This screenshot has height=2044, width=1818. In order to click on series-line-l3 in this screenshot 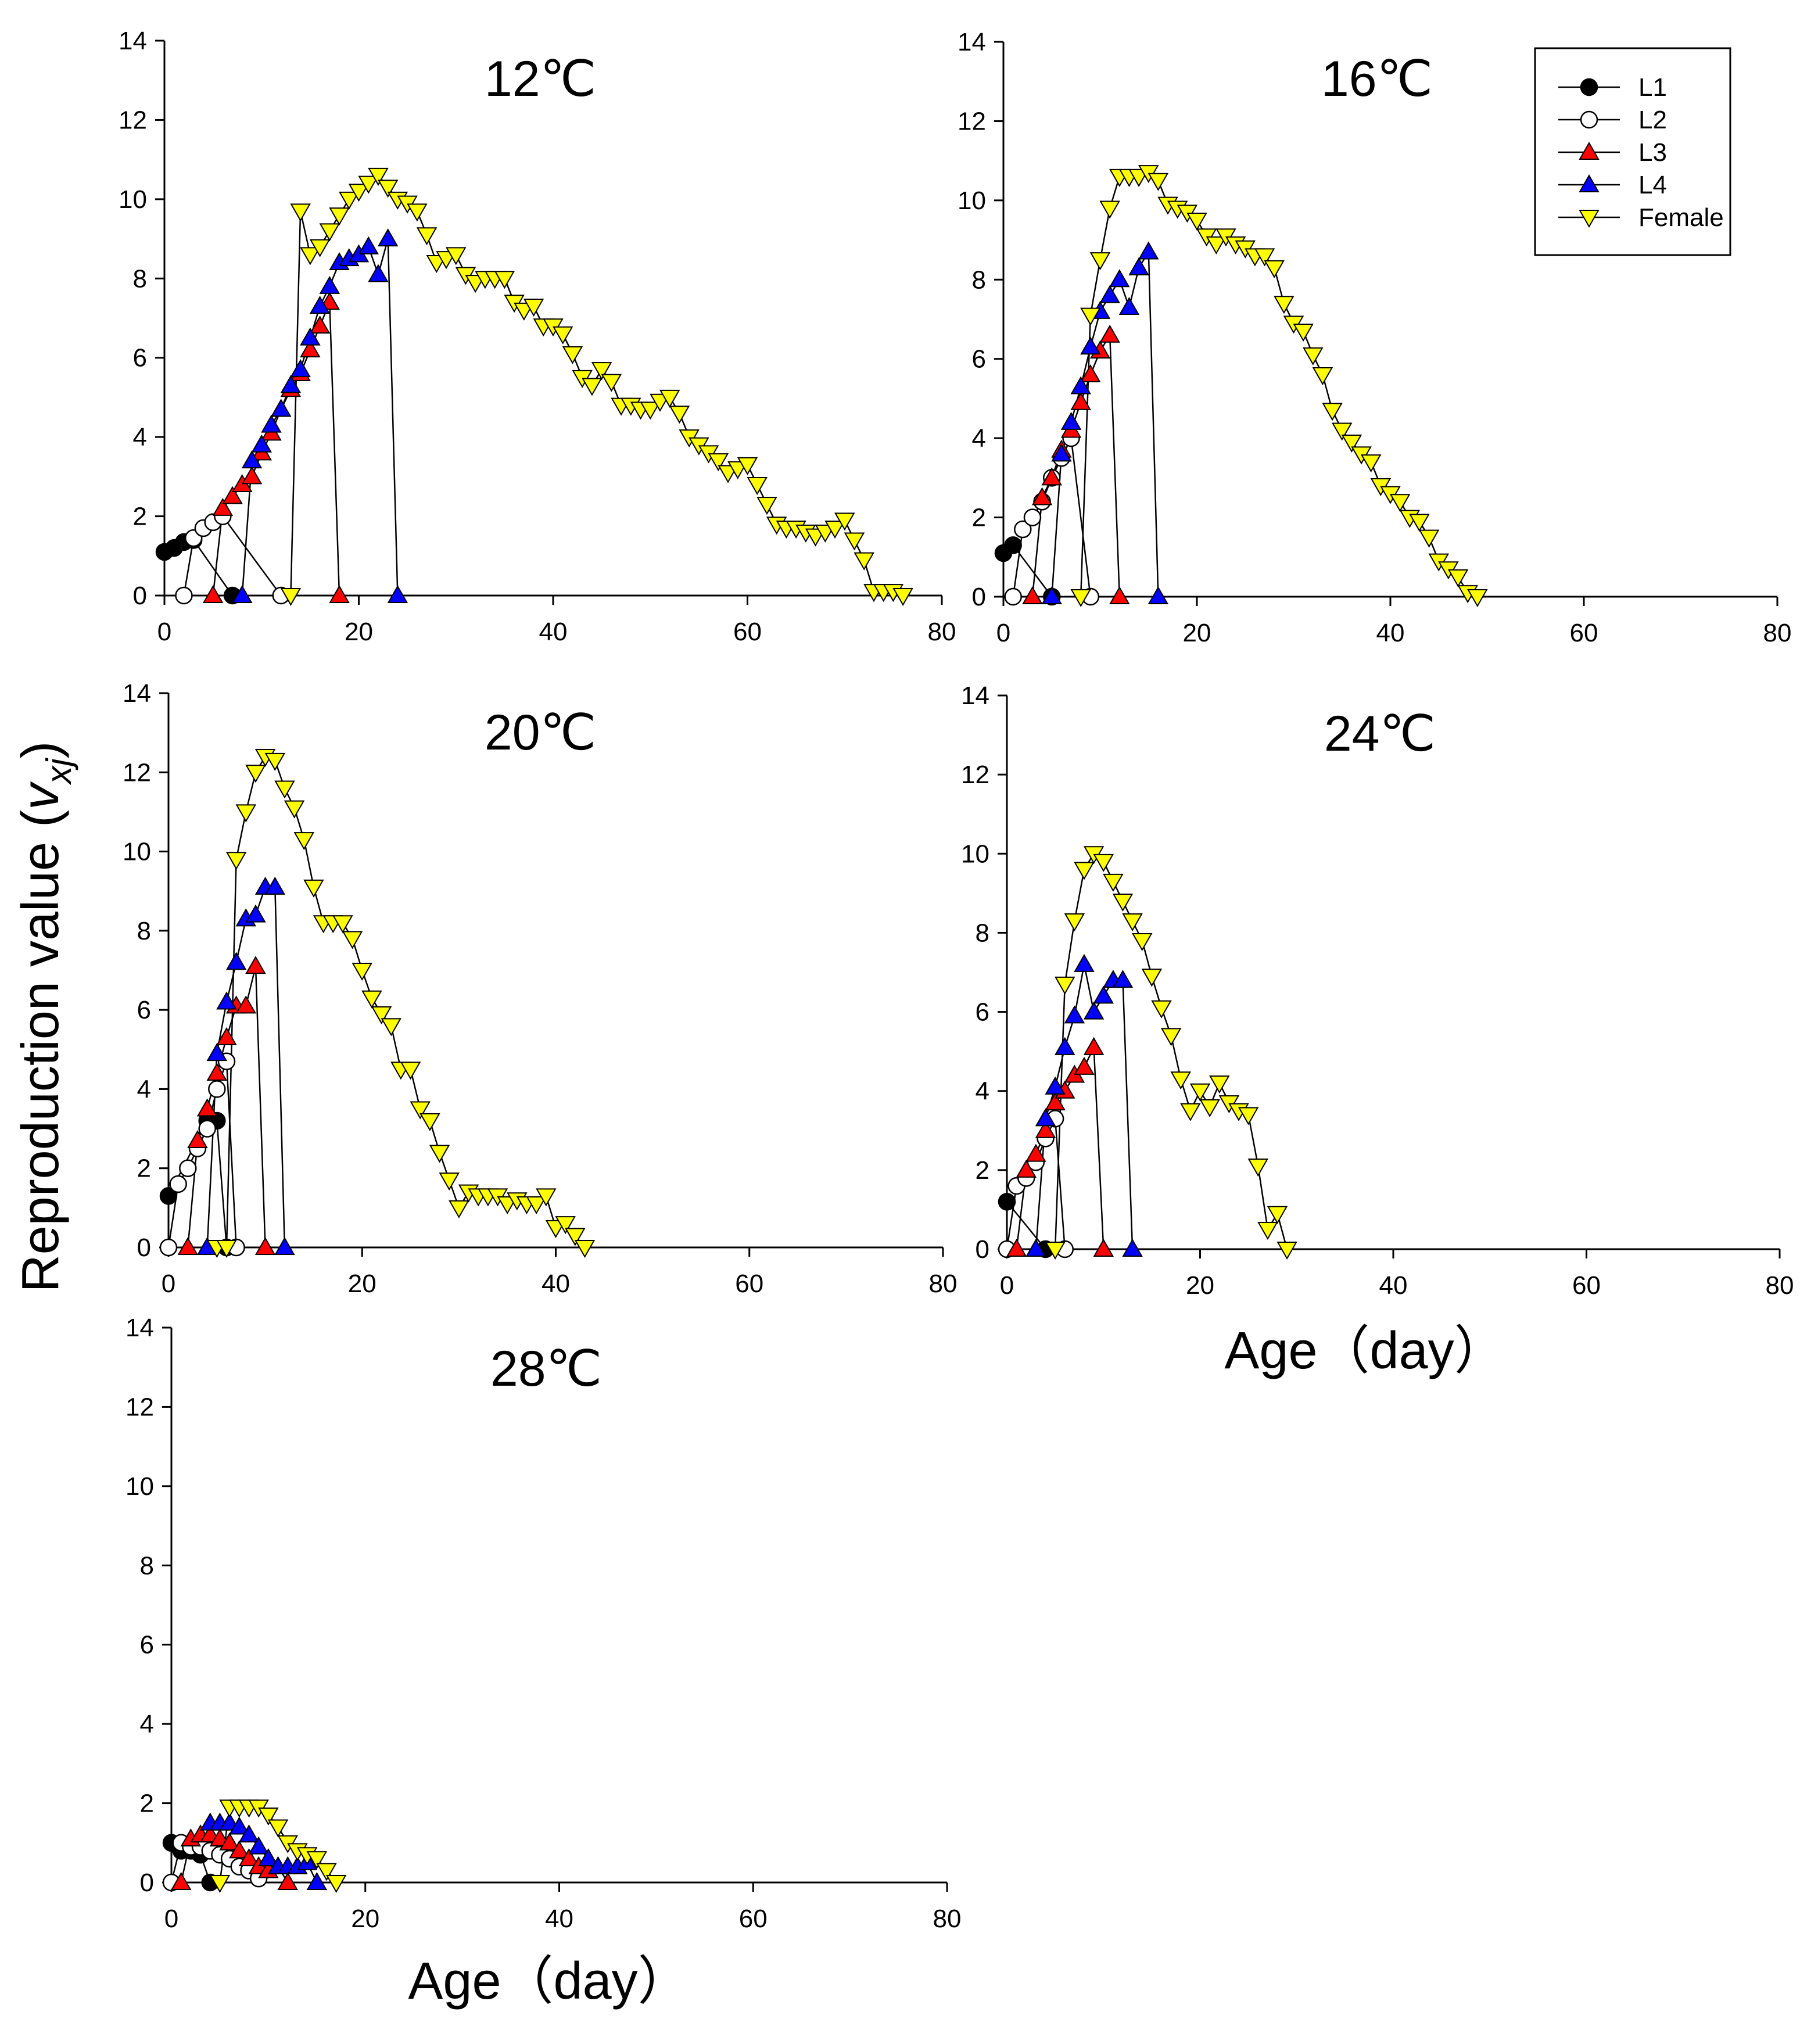, I will do `click(1076, 465)`.